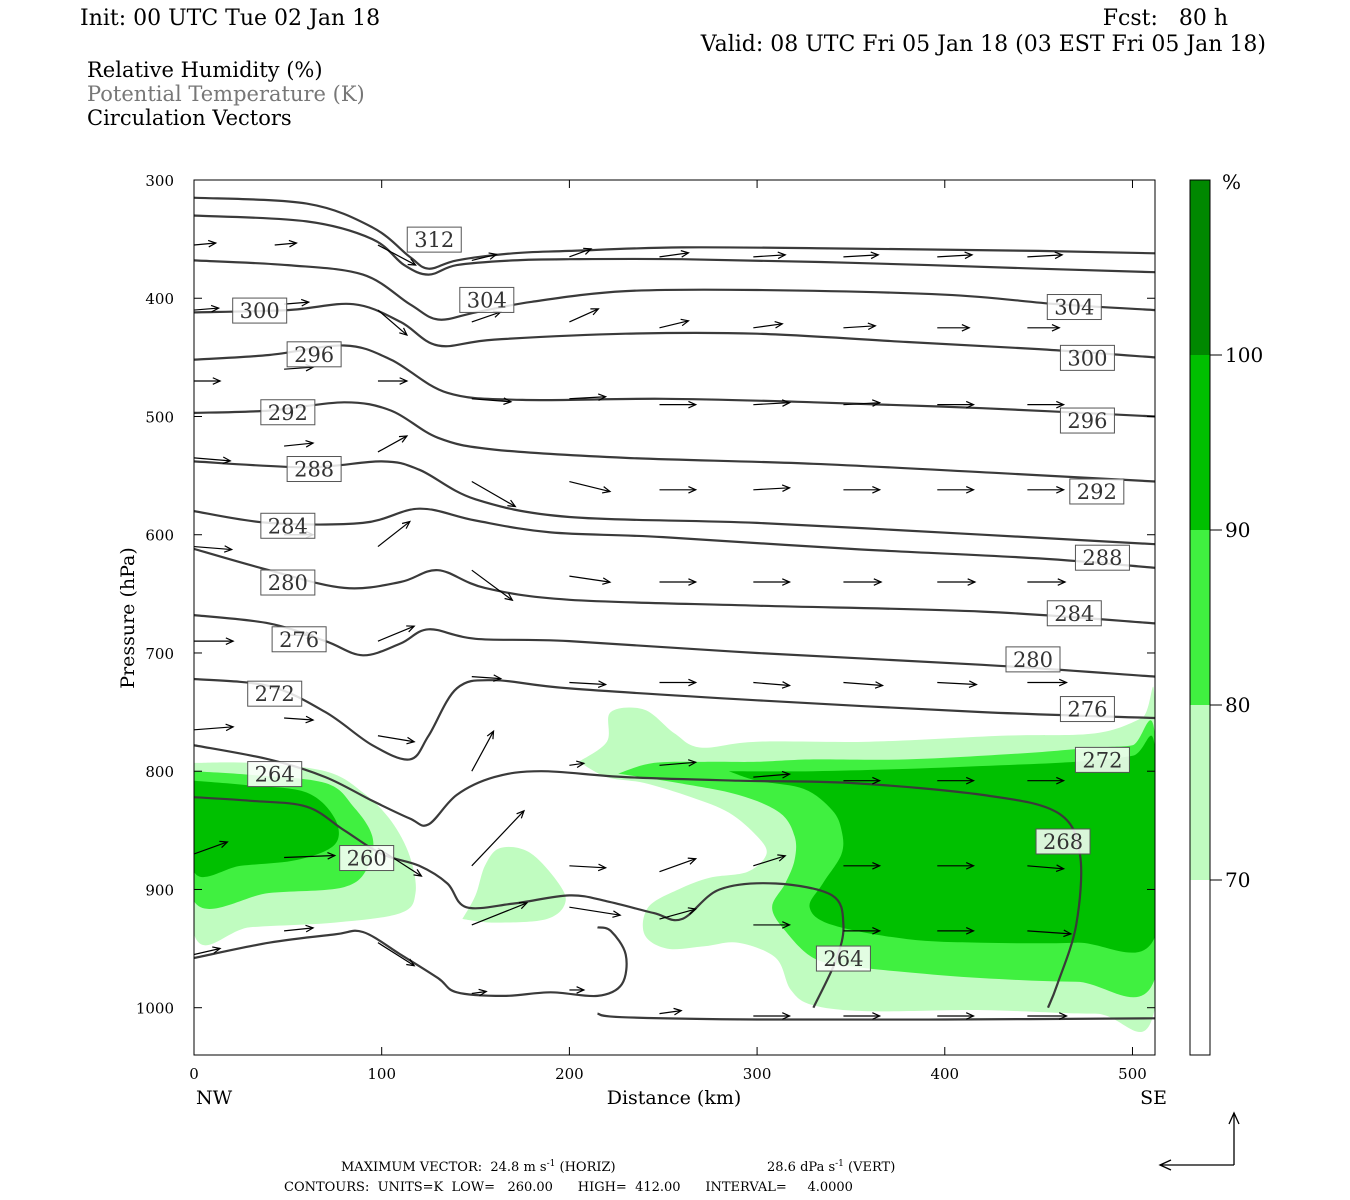 This screenshot has height=1200, width=1350. I want to click on contour-label-284-12: 284, so click(1074, 613).